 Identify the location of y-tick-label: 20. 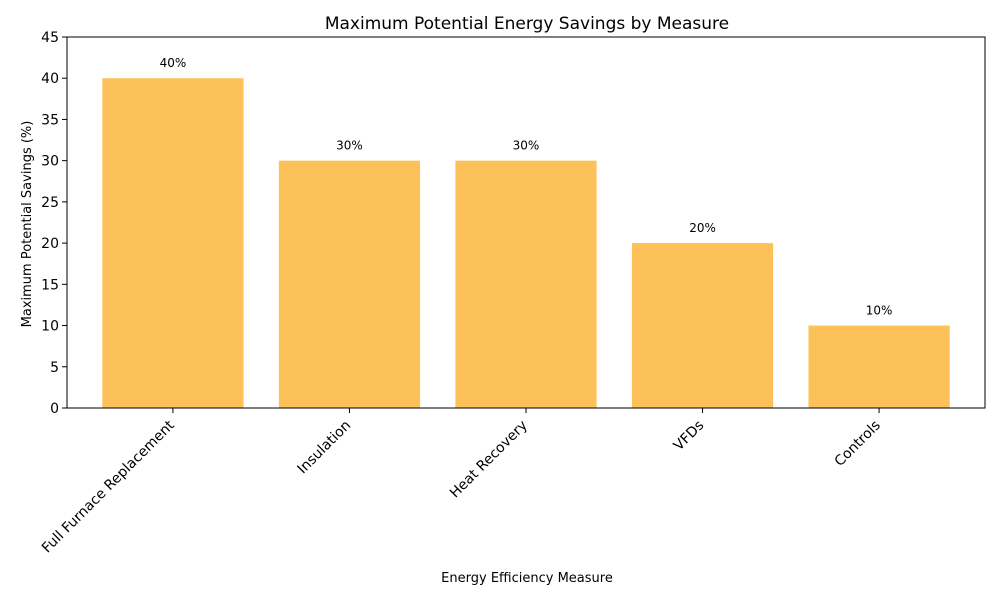
(50, 244).